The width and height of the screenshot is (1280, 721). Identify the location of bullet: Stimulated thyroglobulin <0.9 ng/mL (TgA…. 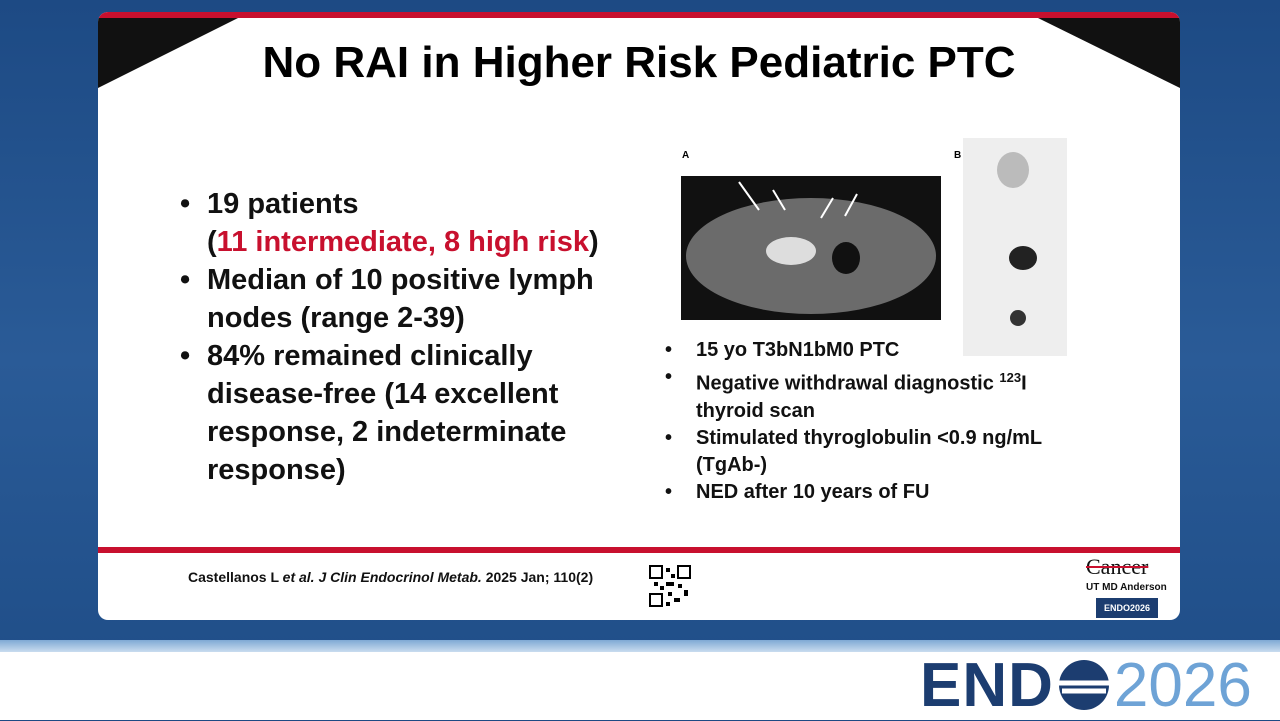
(875, 452).